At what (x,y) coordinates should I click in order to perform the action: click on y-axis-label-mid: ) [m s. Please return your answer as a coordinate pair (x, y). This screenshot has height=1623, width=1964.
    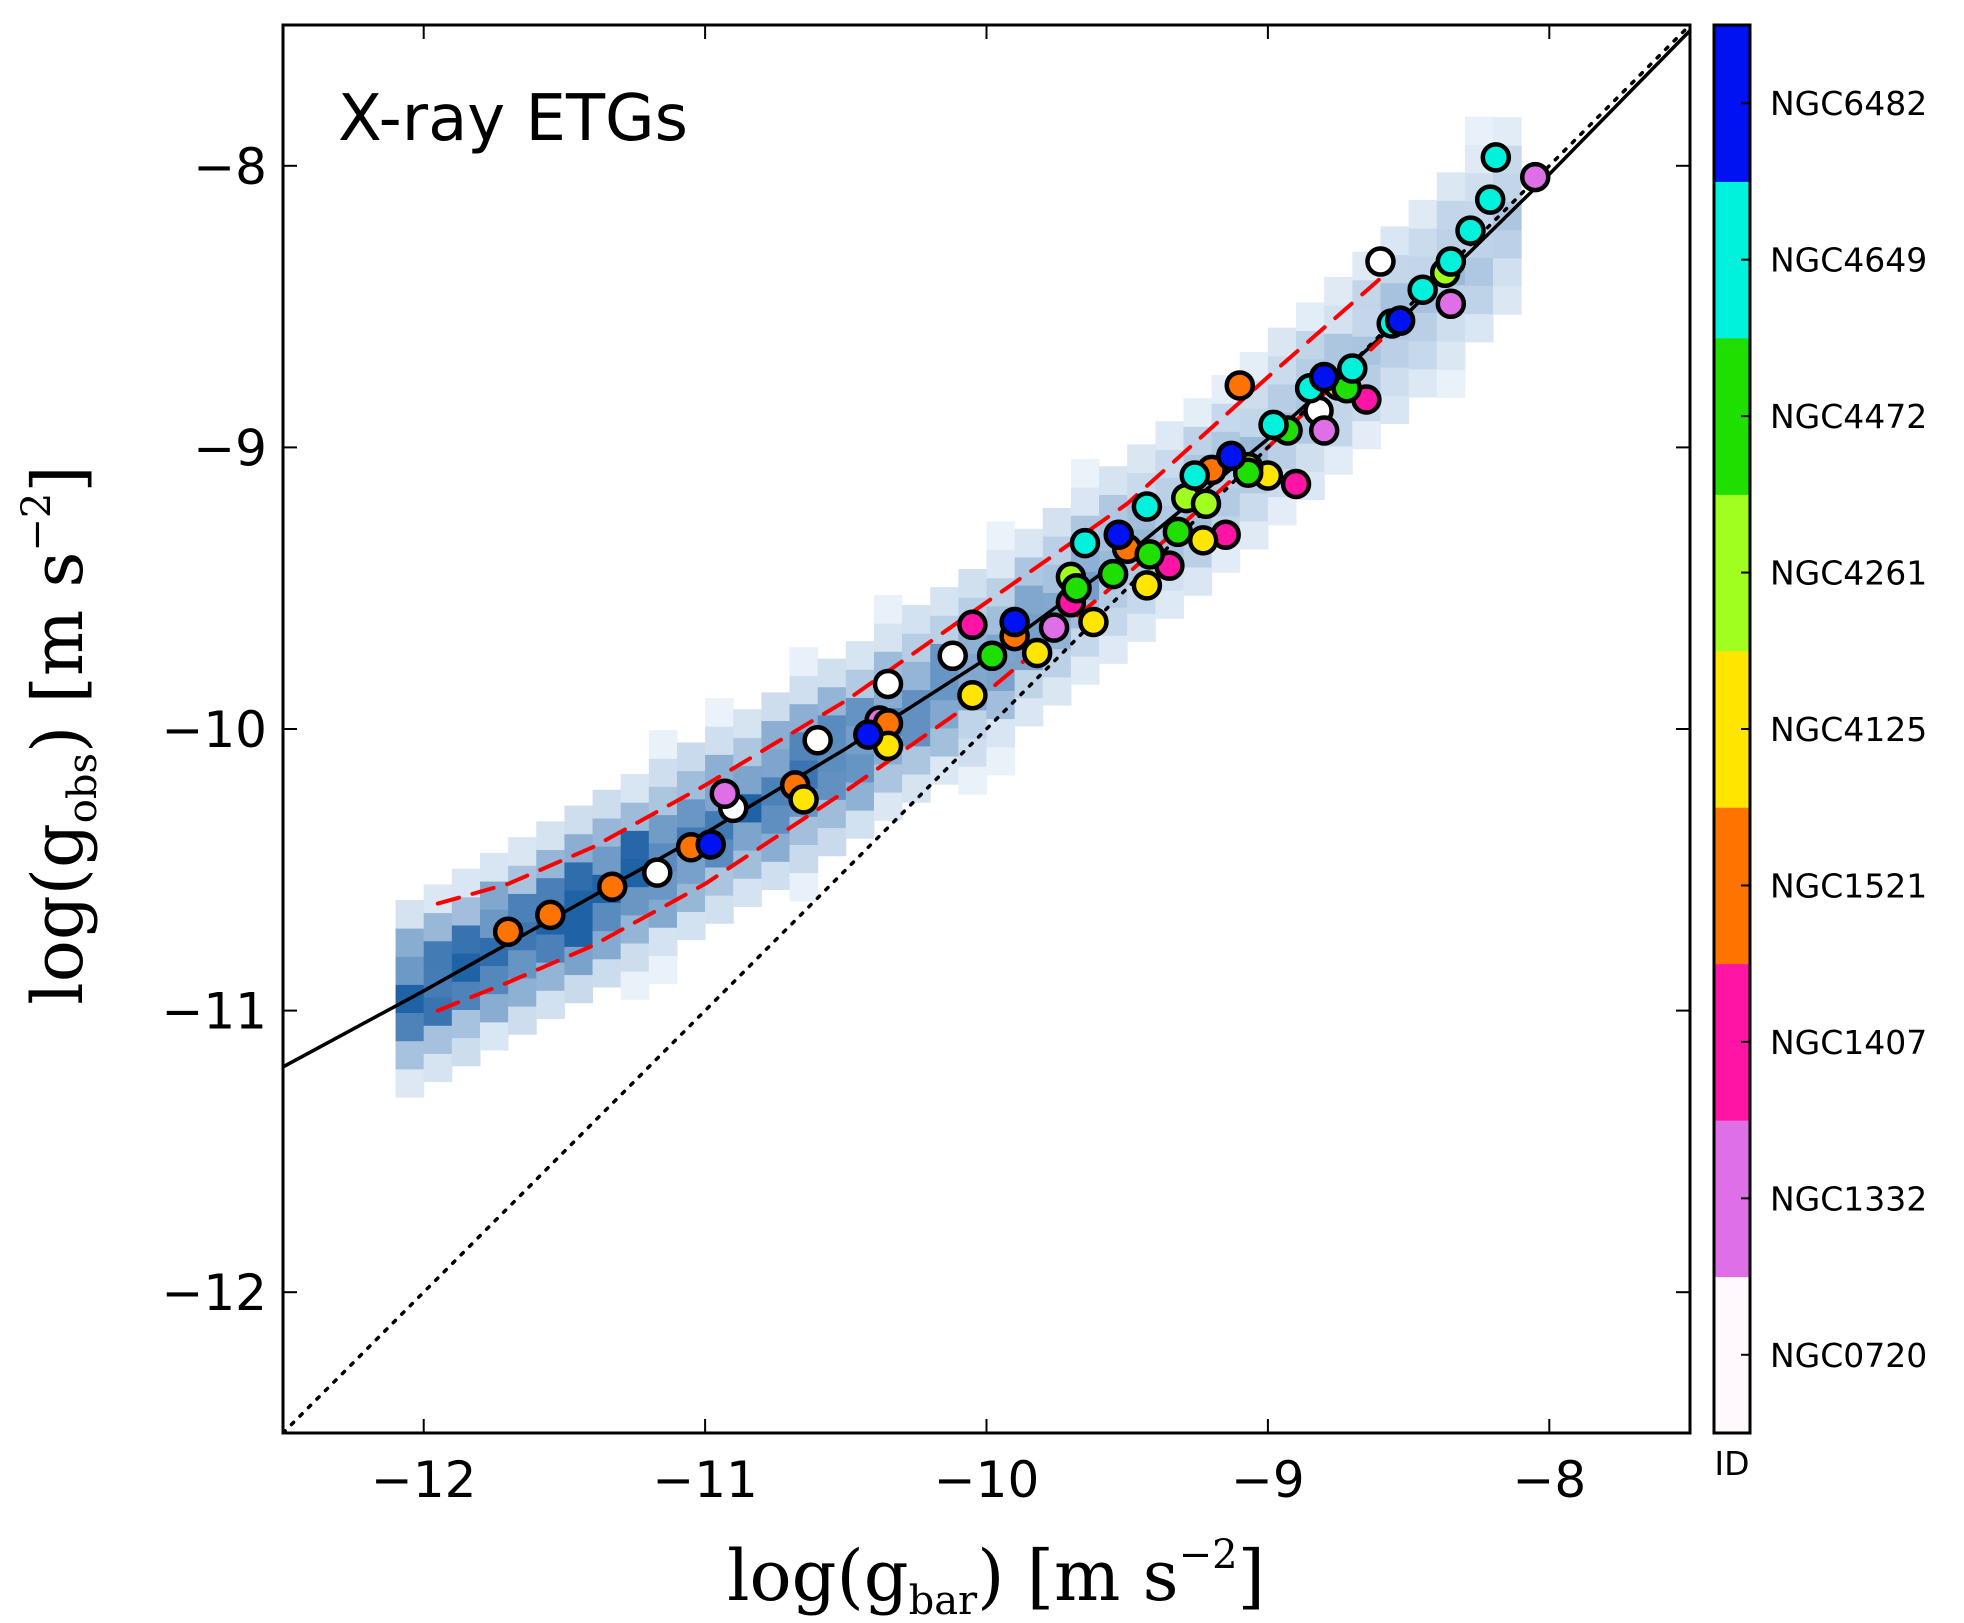
    Looking at the image, I should click on (58, 652).